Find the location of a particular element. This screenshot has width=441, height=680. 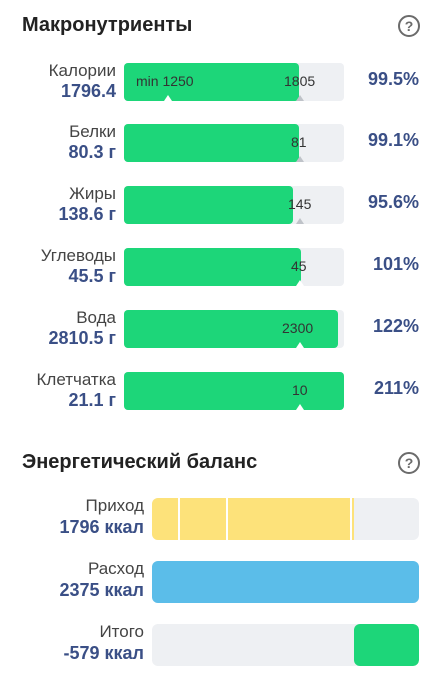

macro-percent: 95.6% is located at coordinates (393, 202).